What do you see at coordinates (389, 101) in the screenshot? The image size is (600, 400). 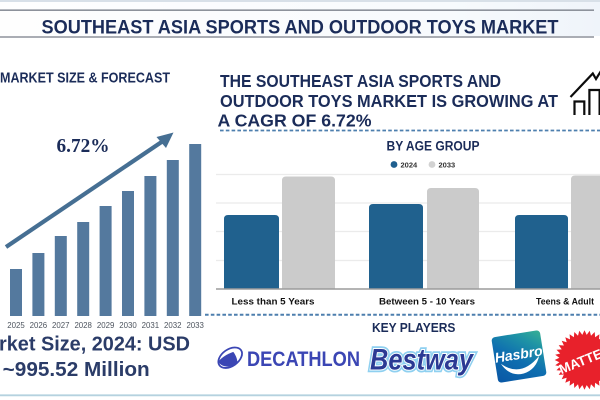 I see `svg-text:OUTDOOR TOYS MARKET IS GROWING: OUTDOOR TOYS MARKET IS GROWING AT` at bounding box center [389, 101].